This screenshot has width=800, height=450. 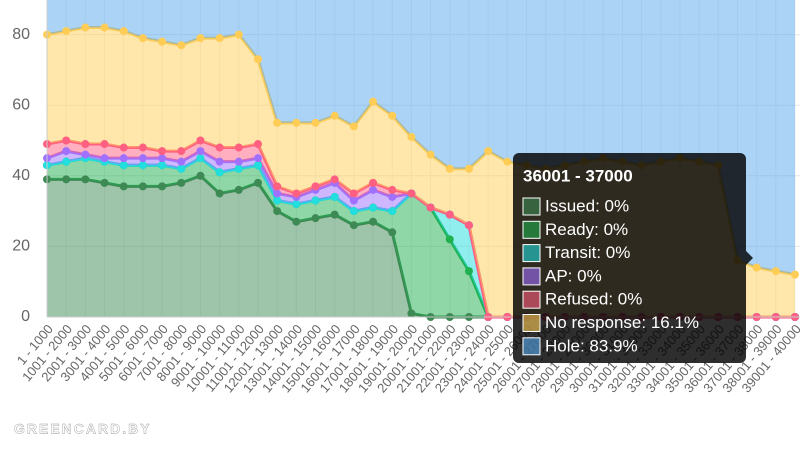 I want to click on watermark: GREENCARD.BY, so click(x=83, y=429).